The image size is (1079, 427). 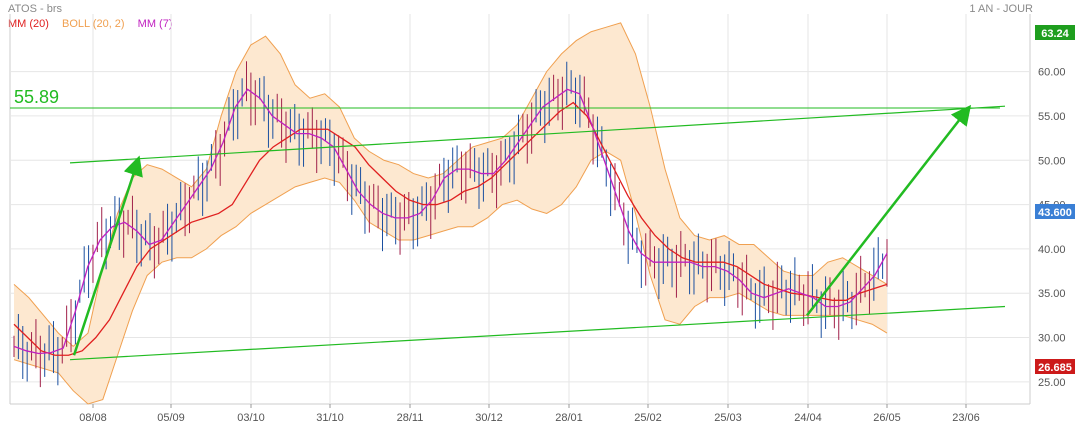 I want to click on price-badge-label: 63.24, so click(x=1055, y=34).